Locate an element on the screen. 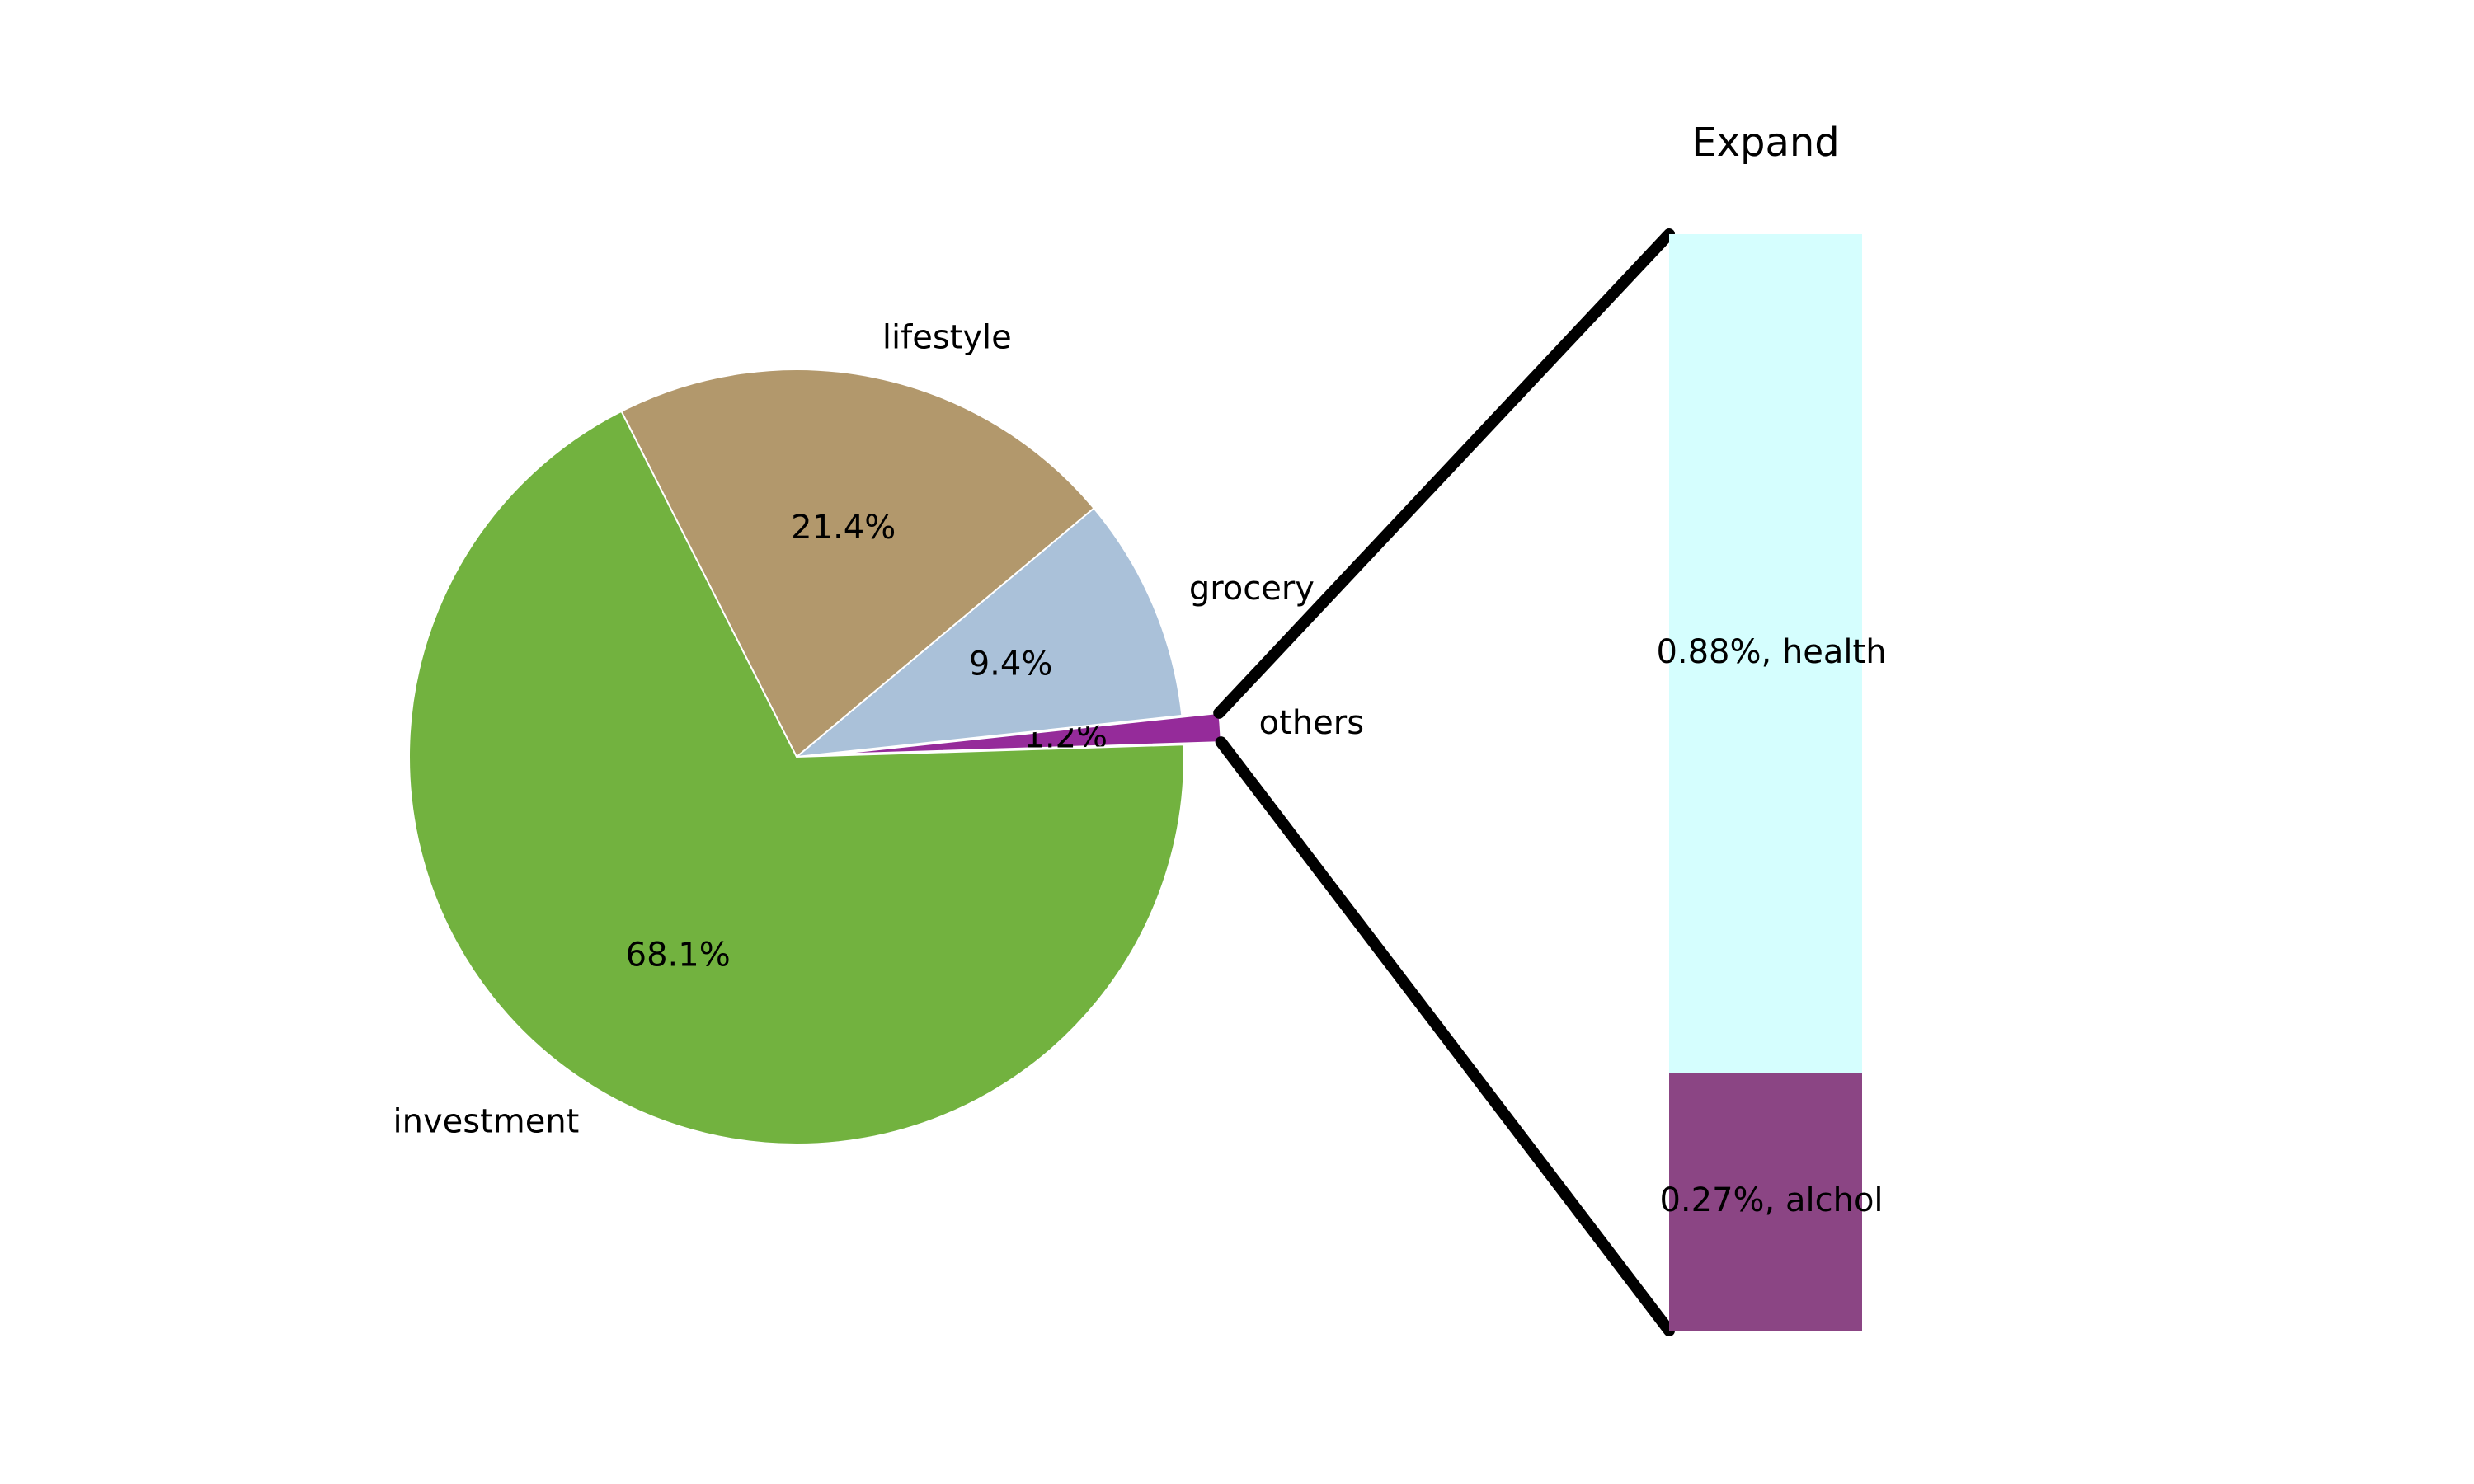  connector-line-bottom is located at coordinates (1445, 1036).